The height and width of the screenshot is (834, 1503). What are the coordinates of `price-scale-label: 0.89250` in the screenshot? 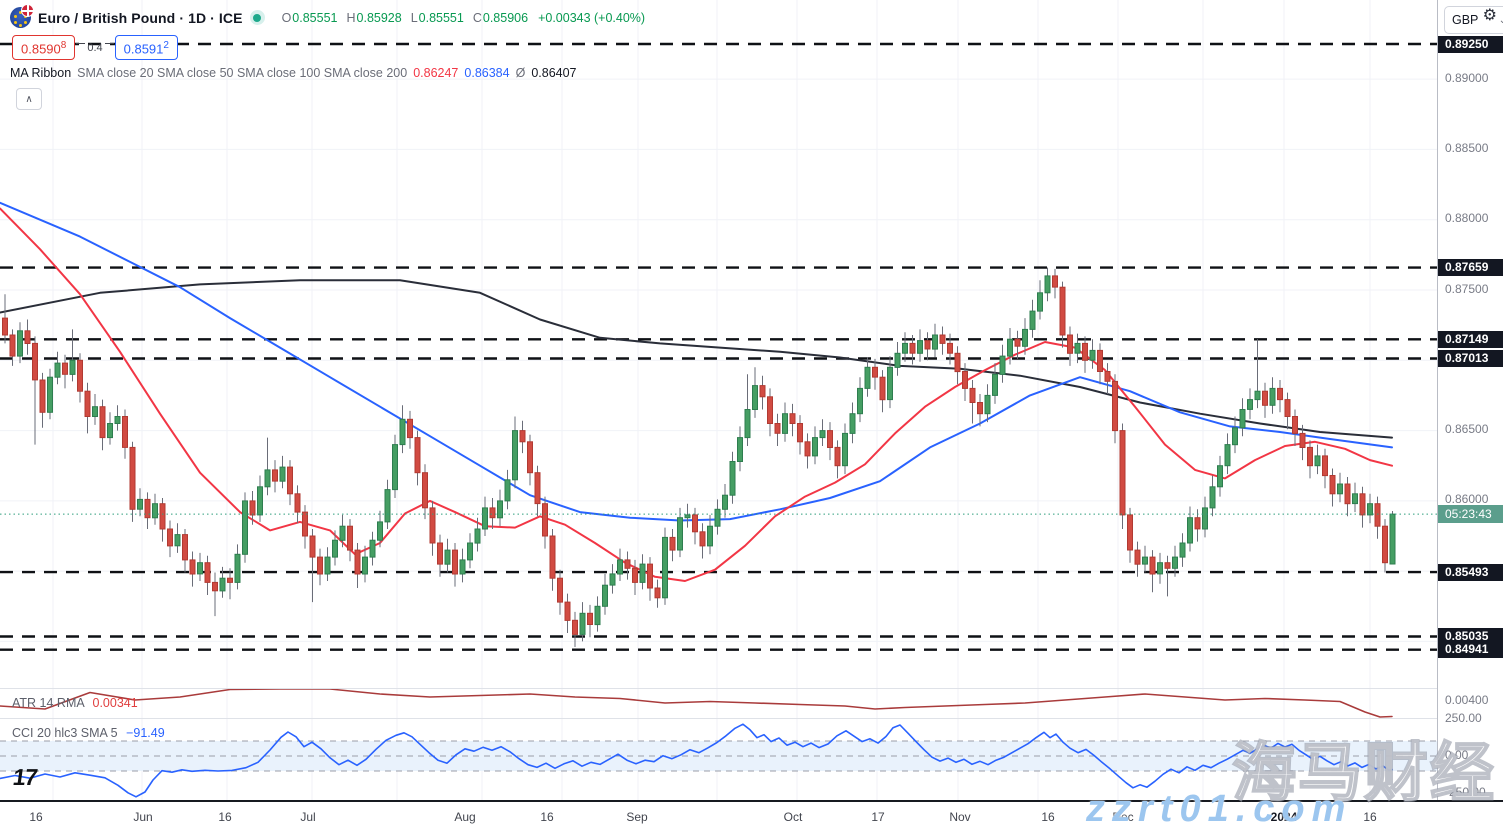 It's located at (1470, 44).